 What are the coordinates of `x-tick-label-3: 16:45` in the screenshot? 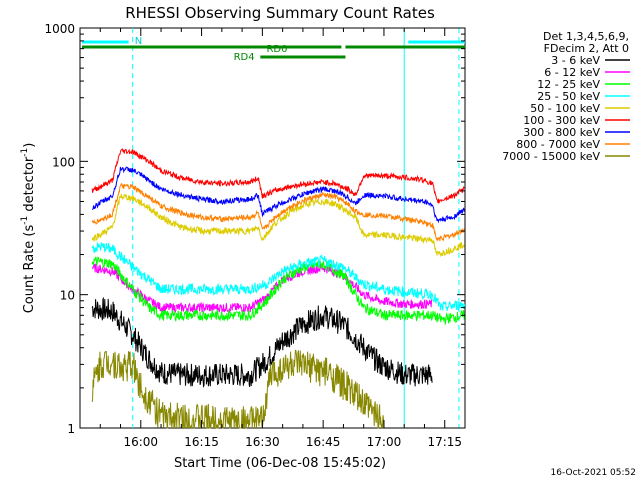 It's located at (323, 442).